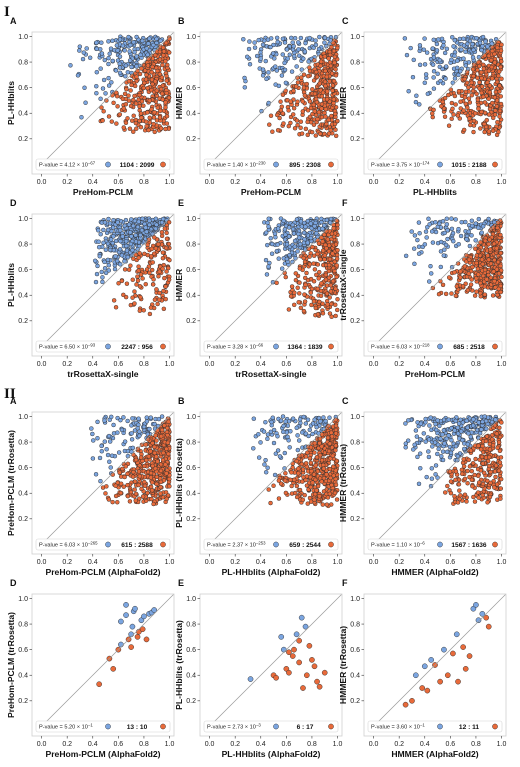 The height and width of the screenshot is (767, 520). I want to click on x-tick-label: 1.0, so click(502, 562).